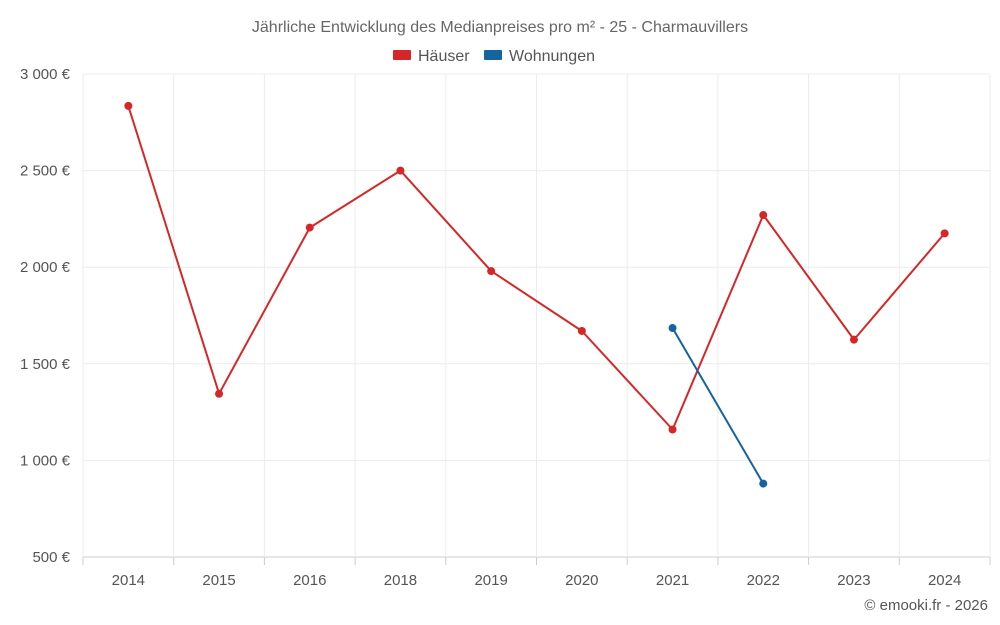 Image resolution: width=1000 pixels, height=625 pixels. Describe the element at coordinates (581, 580) in the screenshot. I see `x-tick-label: 2020` at that location.